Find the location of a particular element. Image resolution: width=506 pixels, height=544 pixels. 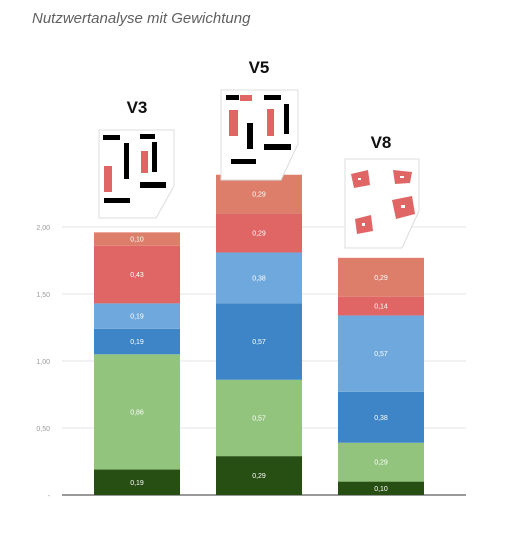

y-tick-label: 0,50 is located at coordinates (43, 429).